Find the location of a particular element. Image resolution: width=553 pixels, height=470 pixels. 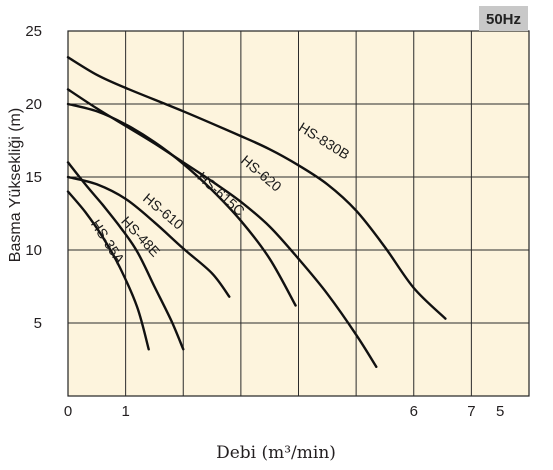

frequency-badge-background is located at coordinates (503, 18).